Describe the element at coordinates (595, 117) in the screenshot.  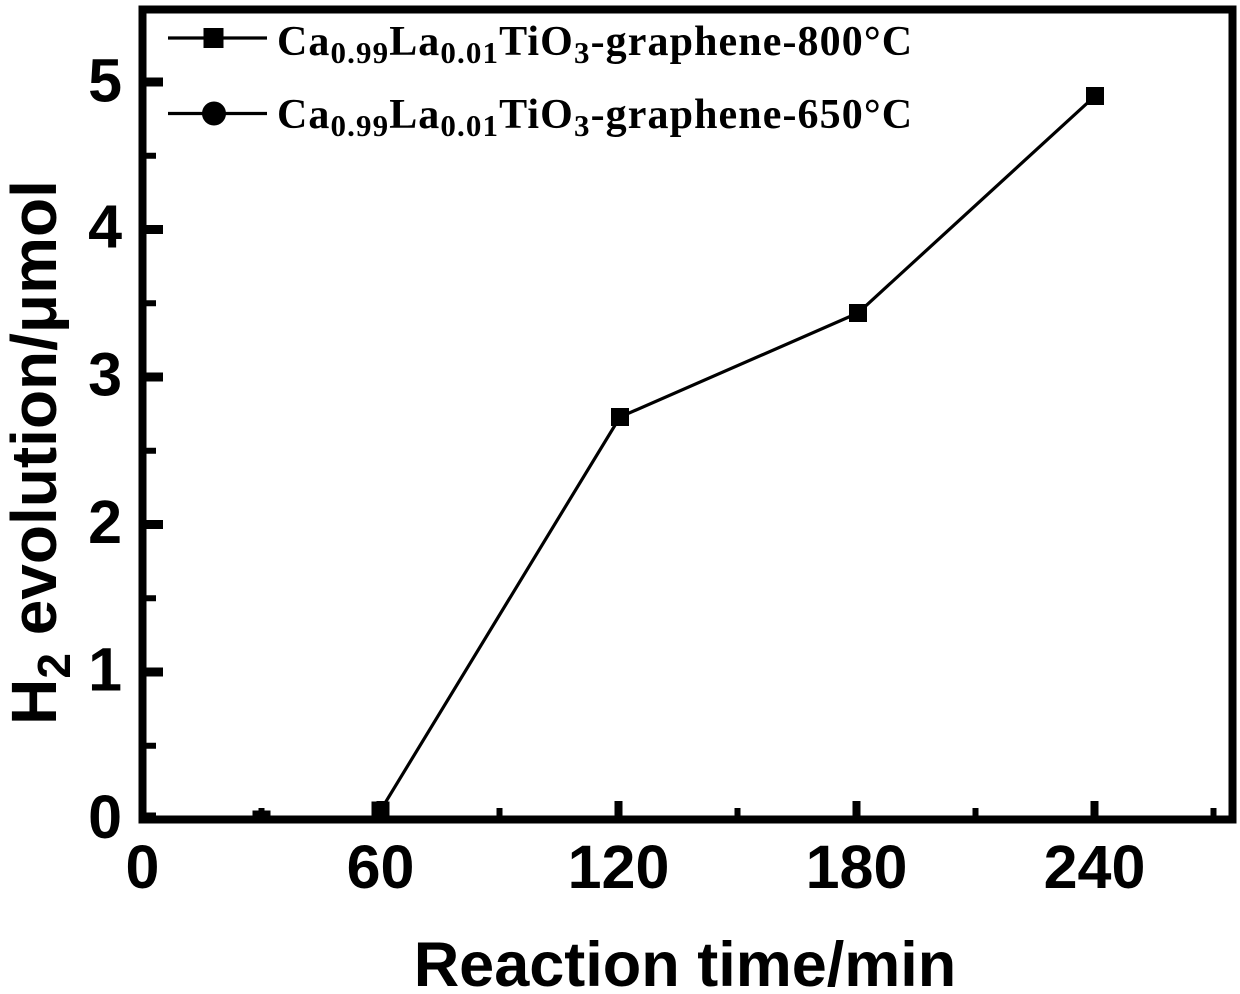
I see `svg-text:Ca0.99La0.01TiO3-graphene-650°: Ca0.99La0.01TiO3-graphene-650°C` at that location.